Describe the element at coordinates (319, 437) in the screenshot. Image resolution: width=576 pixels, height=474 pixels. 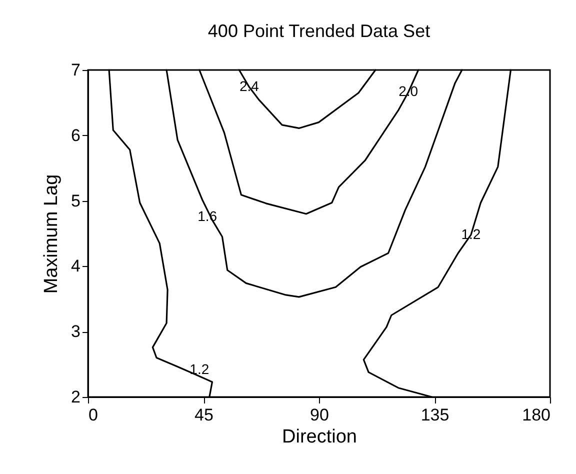
I see `x-axis-title: Direction` at that location.